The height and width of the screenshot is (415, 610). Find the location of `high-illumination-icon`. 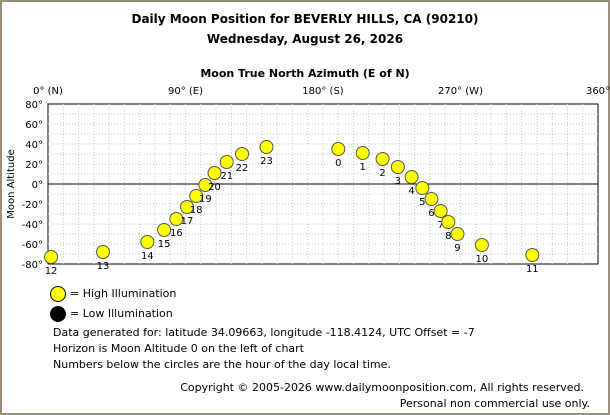

high-illumination-icon is located at coordinates (58, 294).